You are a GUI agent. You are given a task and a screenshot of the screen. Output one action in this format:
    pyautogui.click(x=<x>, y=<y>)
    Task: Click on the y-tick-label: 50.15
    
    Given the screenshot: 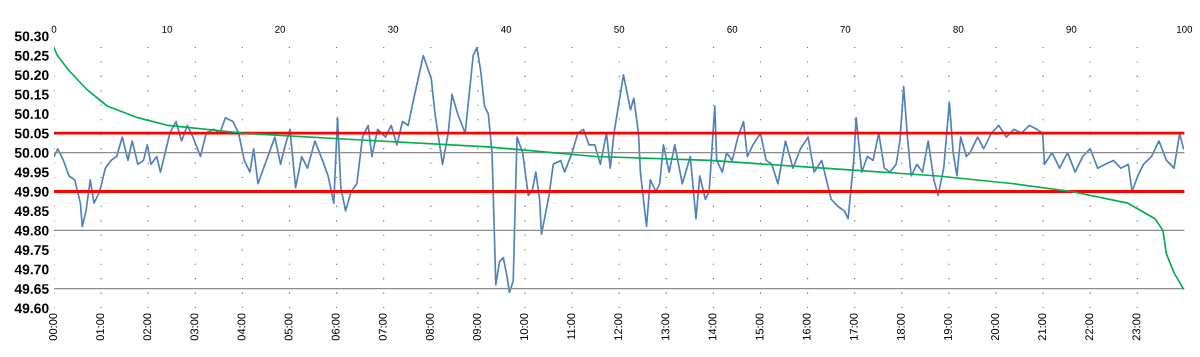 What is the action you would take?
    pyautogui.click(x=31, y=94)
    